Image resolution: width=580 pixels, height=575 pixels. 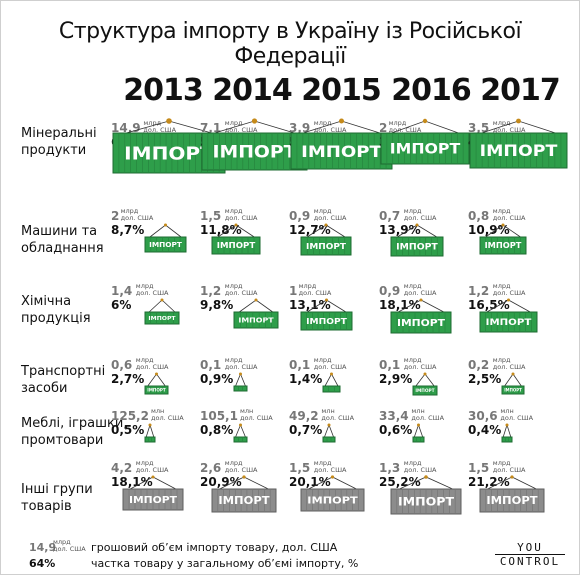 I want to click on cell-share: 0,7%, so click(x=306, y=430).